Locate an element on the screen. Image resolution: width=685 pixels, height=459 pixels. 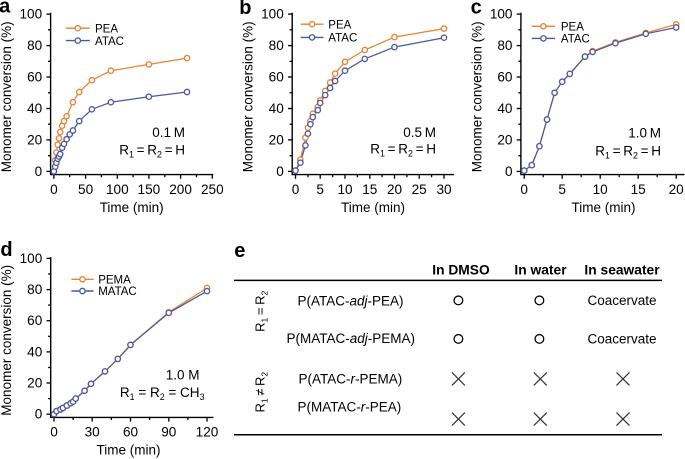
svg-text: In DMSO is located at coordinates (461, 269).